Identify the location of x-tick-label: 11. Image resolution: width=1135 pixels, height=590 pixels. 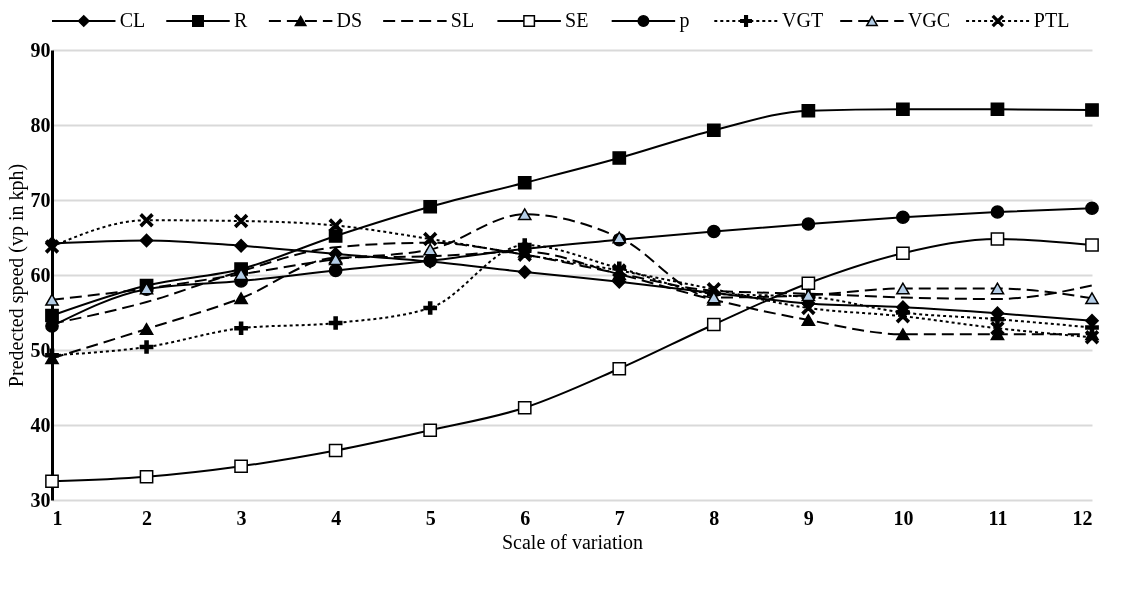
(998, 517).